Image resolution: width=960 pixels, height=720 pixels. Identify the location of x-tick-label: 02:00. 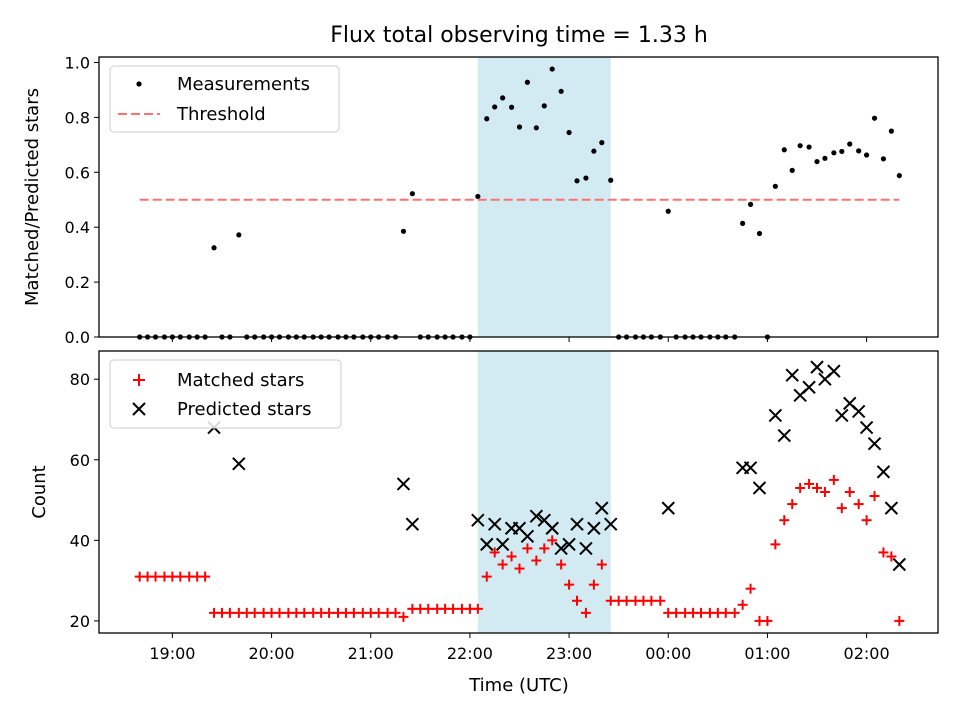
(867, 653).